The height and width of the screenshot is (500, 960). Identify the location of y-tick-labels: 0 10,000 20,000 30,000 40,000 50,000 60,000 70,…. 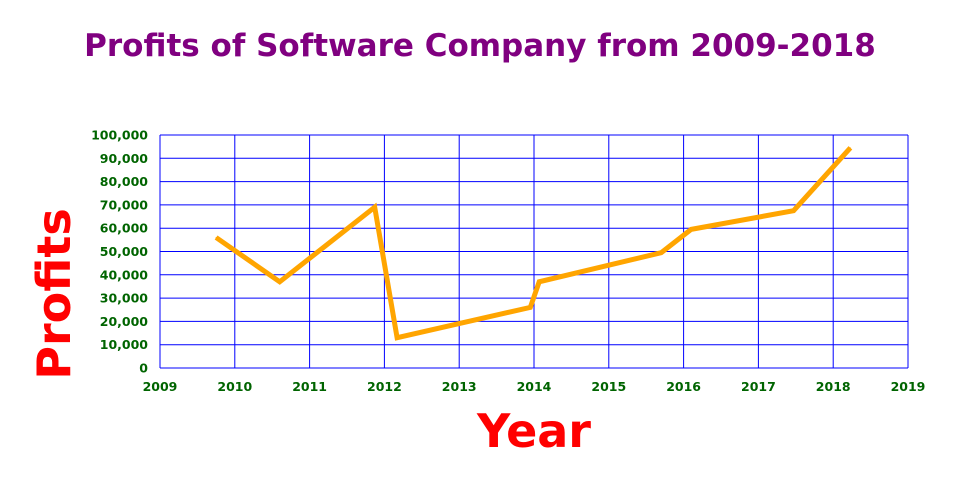
(119, 252).